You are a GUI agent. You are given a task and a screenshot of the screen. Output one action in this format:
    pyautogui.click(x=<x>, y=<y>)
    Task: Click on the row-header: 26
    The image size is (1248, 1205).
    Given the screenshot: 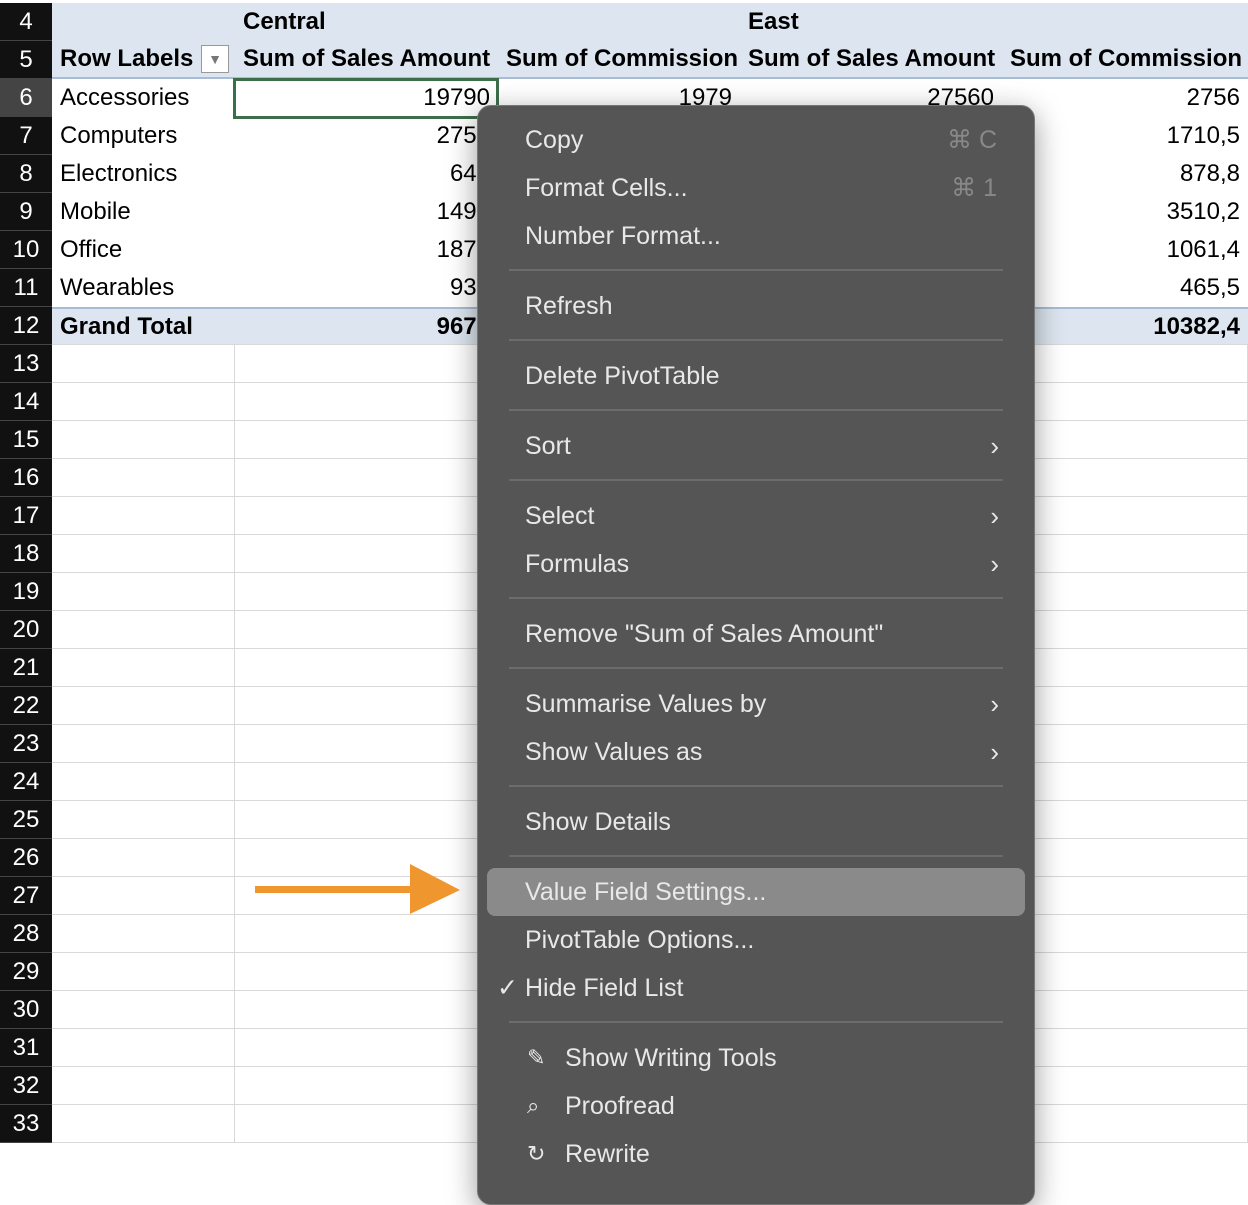 What is the action you would take?
    pyautogui.click(x=26, y=858)
    